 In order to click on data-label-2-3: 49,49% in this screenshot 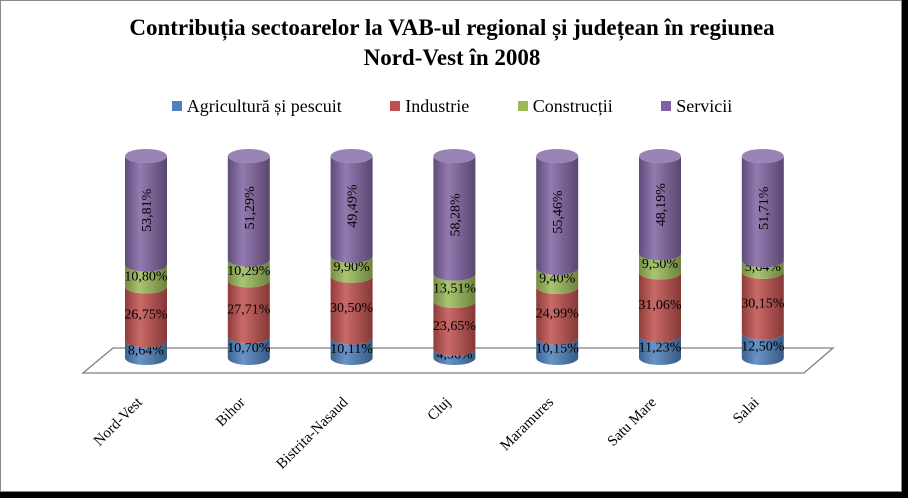, I will do `click(353, 206)`.